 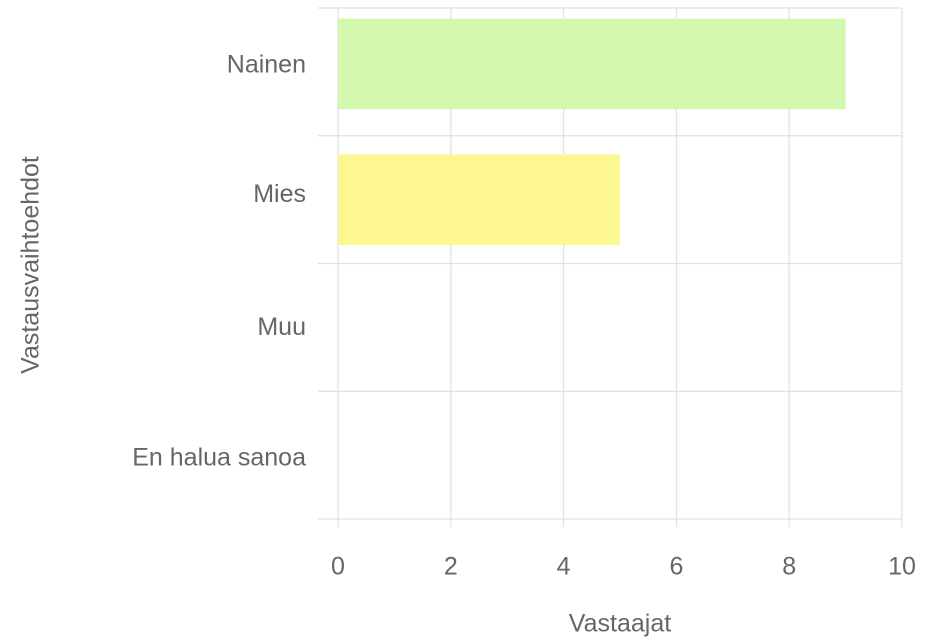 What do you see at coordinates (338, 567) in the screenshot?
I see `x-tick-label: 0` at bounding box center [338, 567].